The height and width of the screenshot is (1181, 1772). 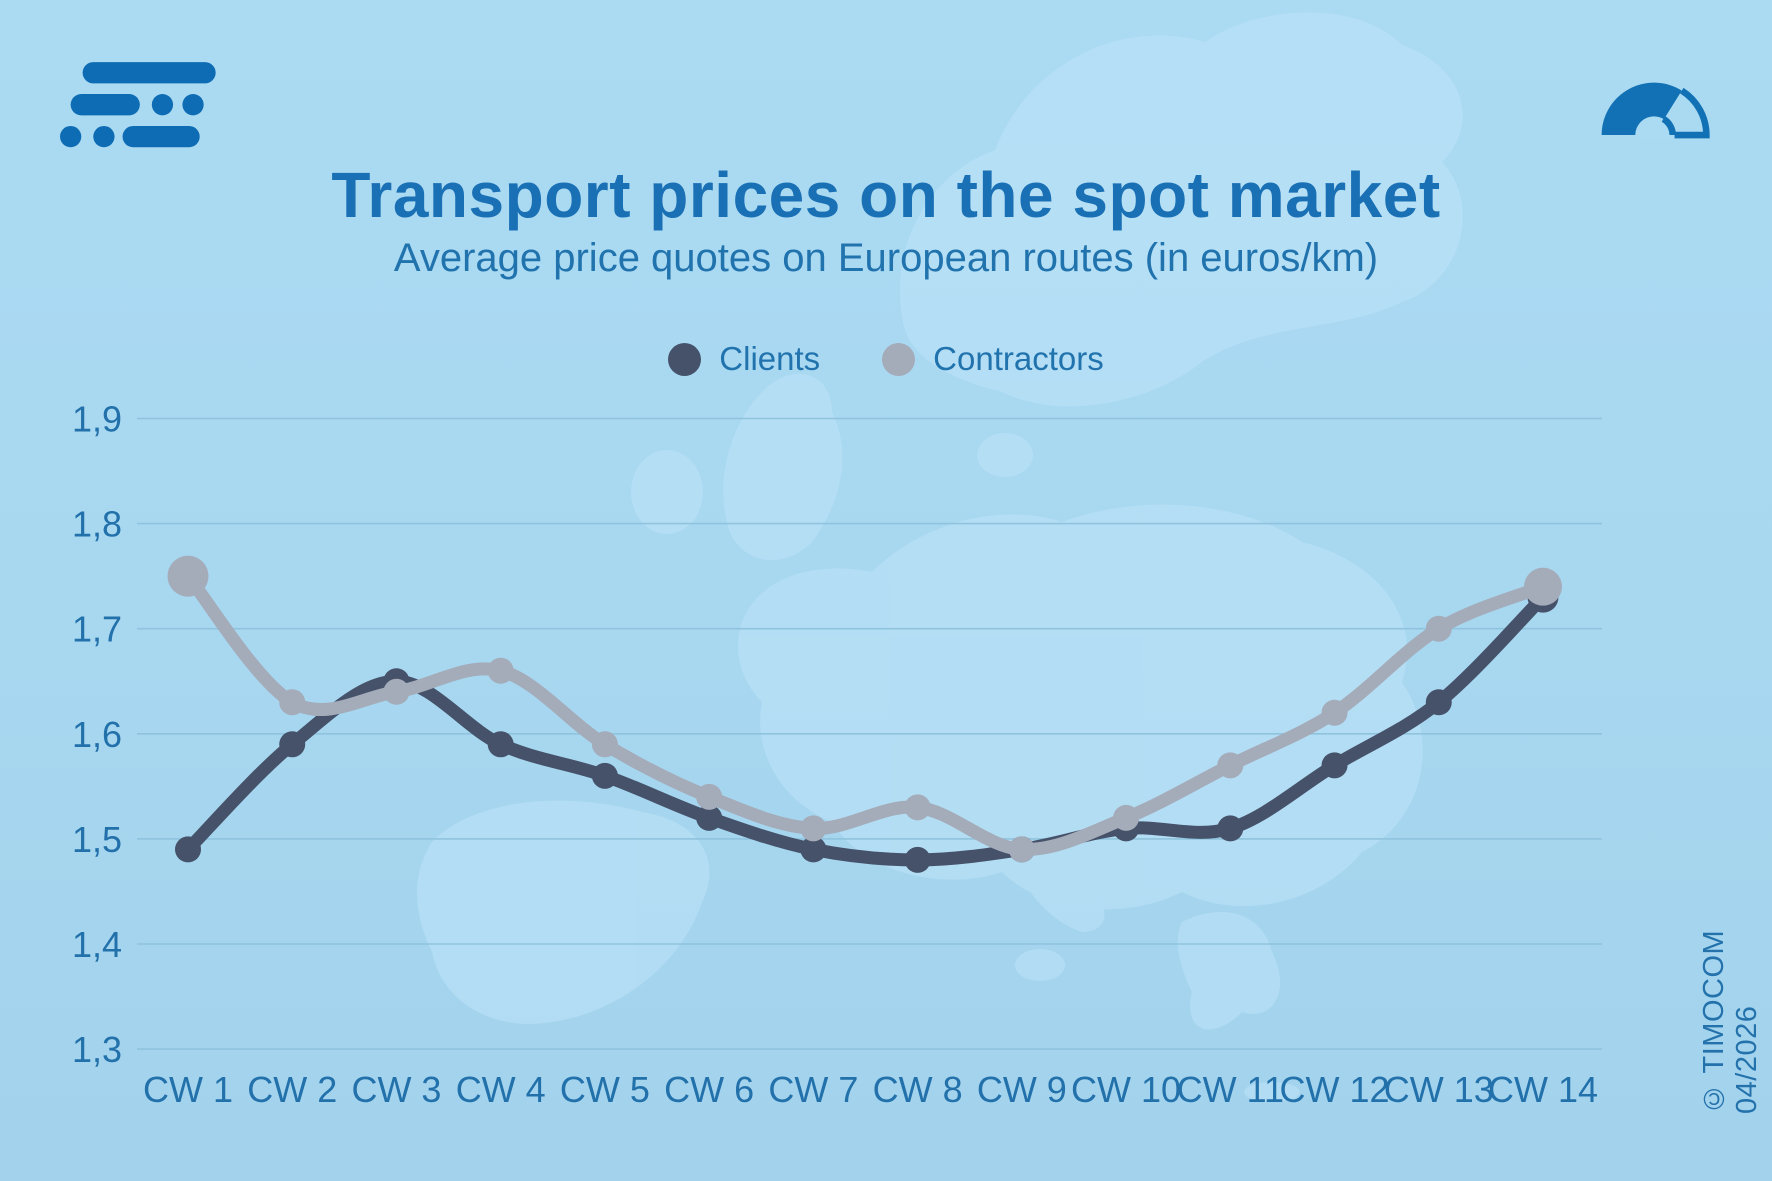 What do you see at coordinates (1229, 971) in the screenshot?
I see `map-greece` at bounding box center [1229, 971].